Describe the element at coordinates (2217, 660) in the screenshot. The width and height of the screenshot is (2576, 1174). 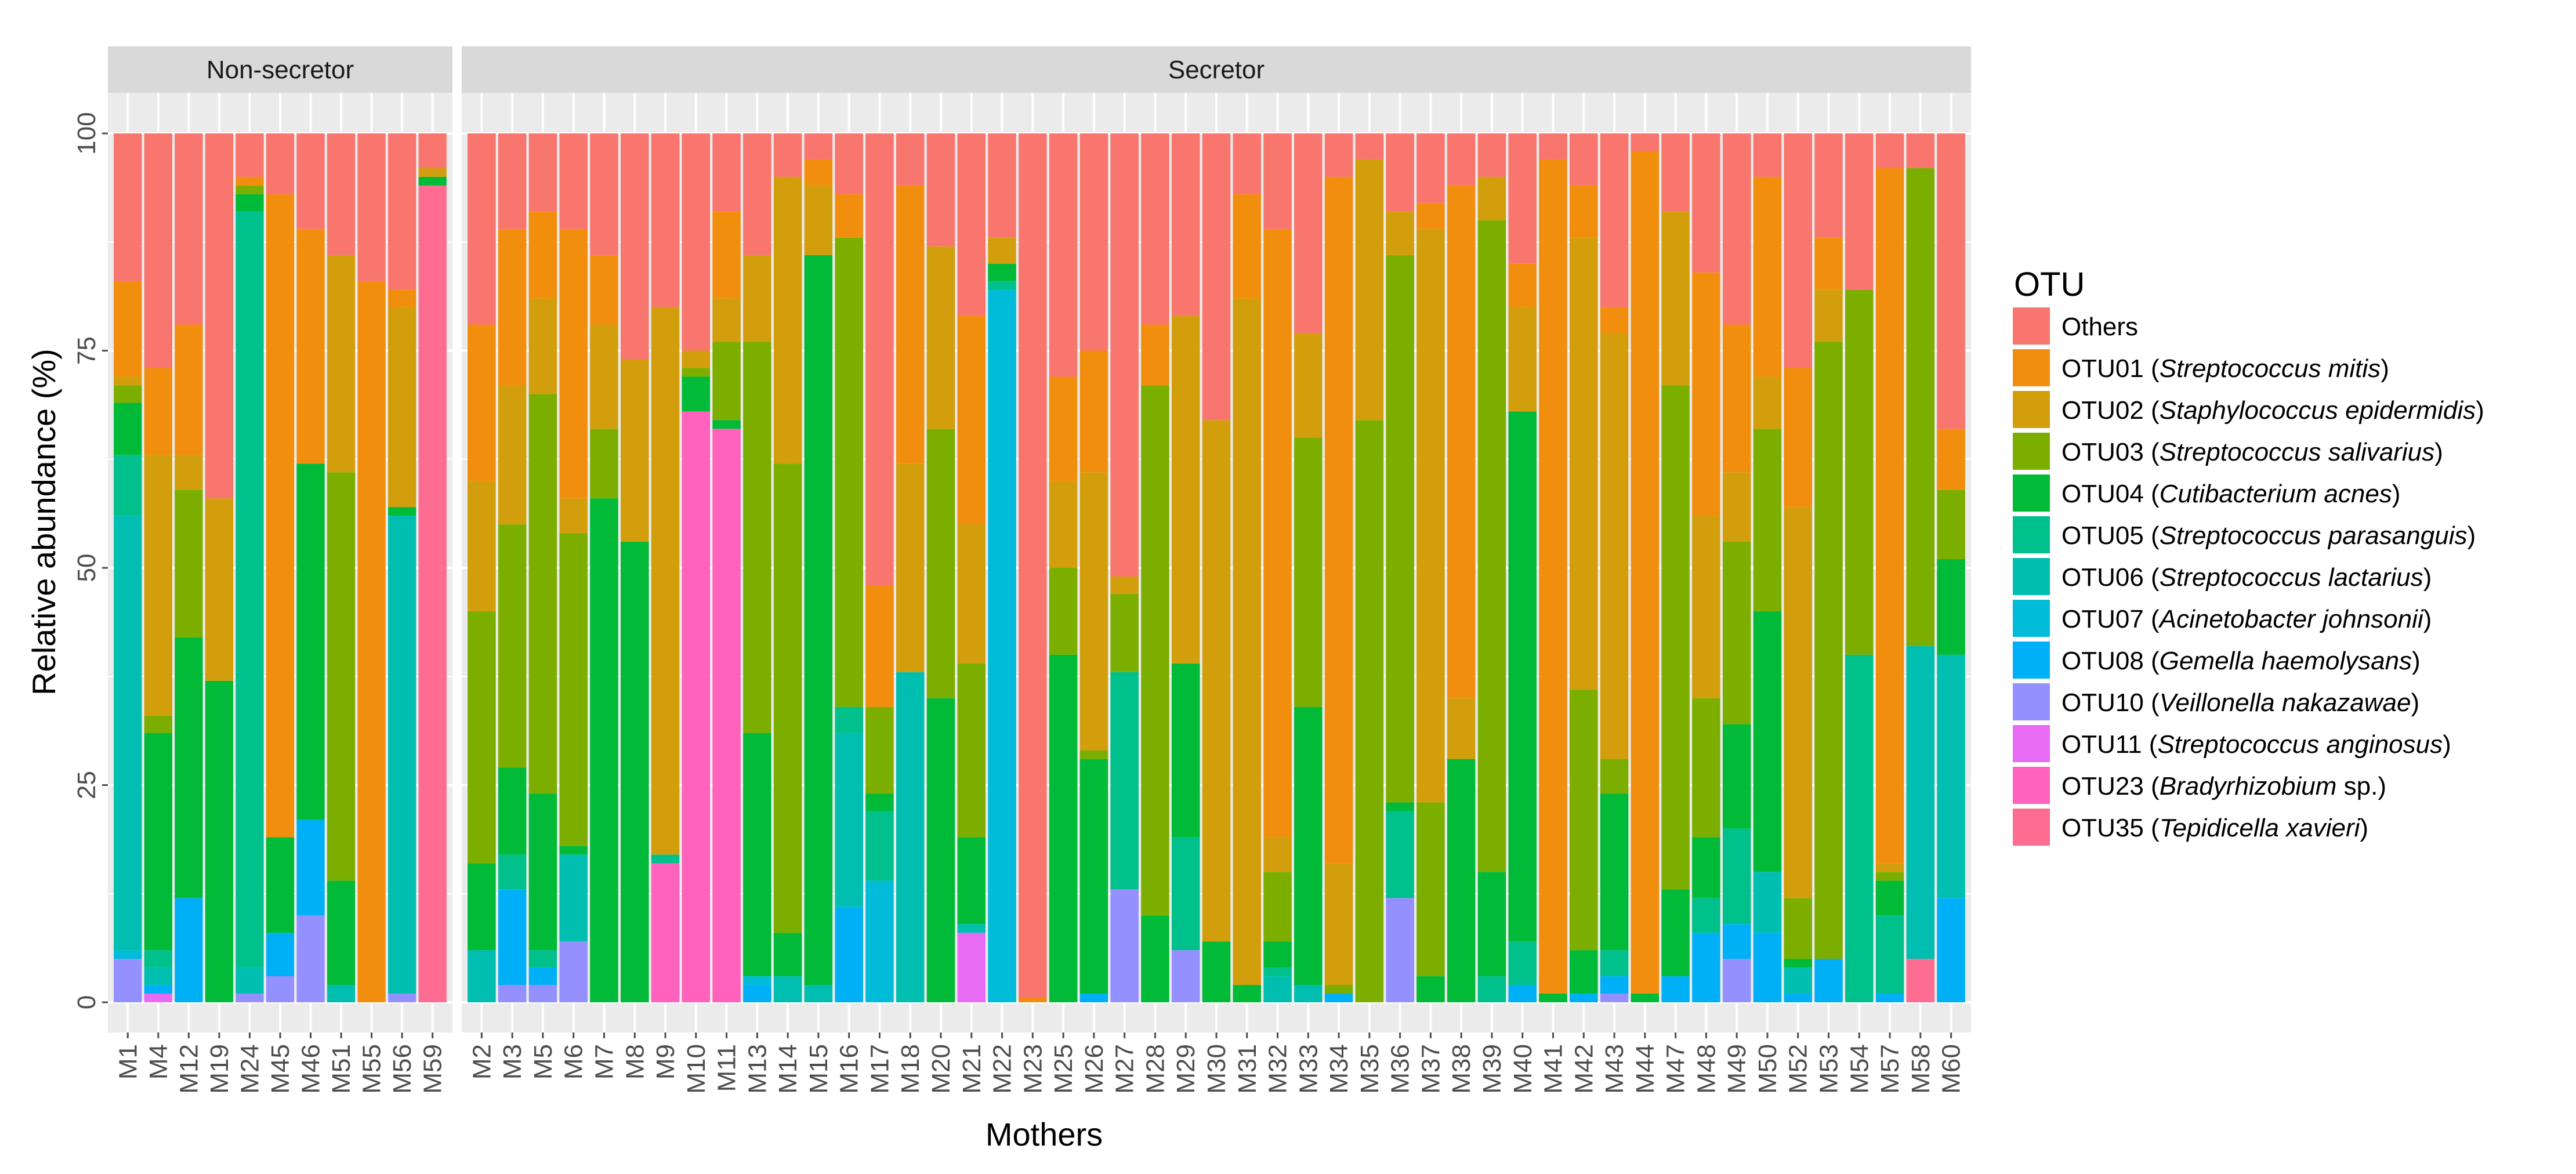
I see `legend-item-otu08: OTU08 (Gemella haemolysans)` at that location.